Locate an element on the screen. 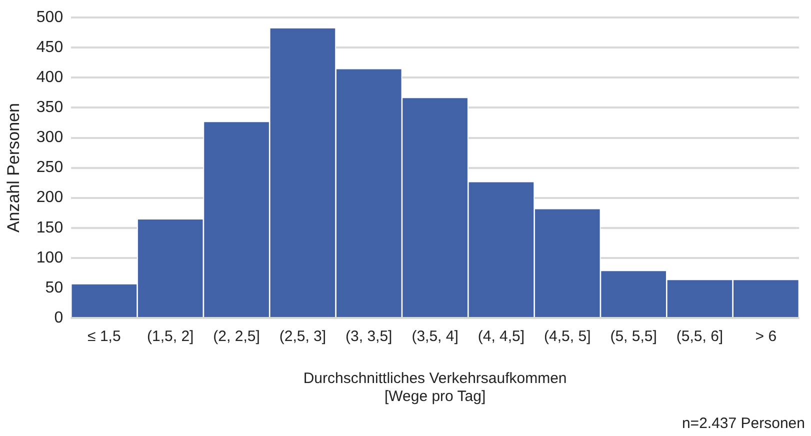 The width and height of the screenshot is (811, 436). y-tick-label: 400 is located at coordinates (50, 77).